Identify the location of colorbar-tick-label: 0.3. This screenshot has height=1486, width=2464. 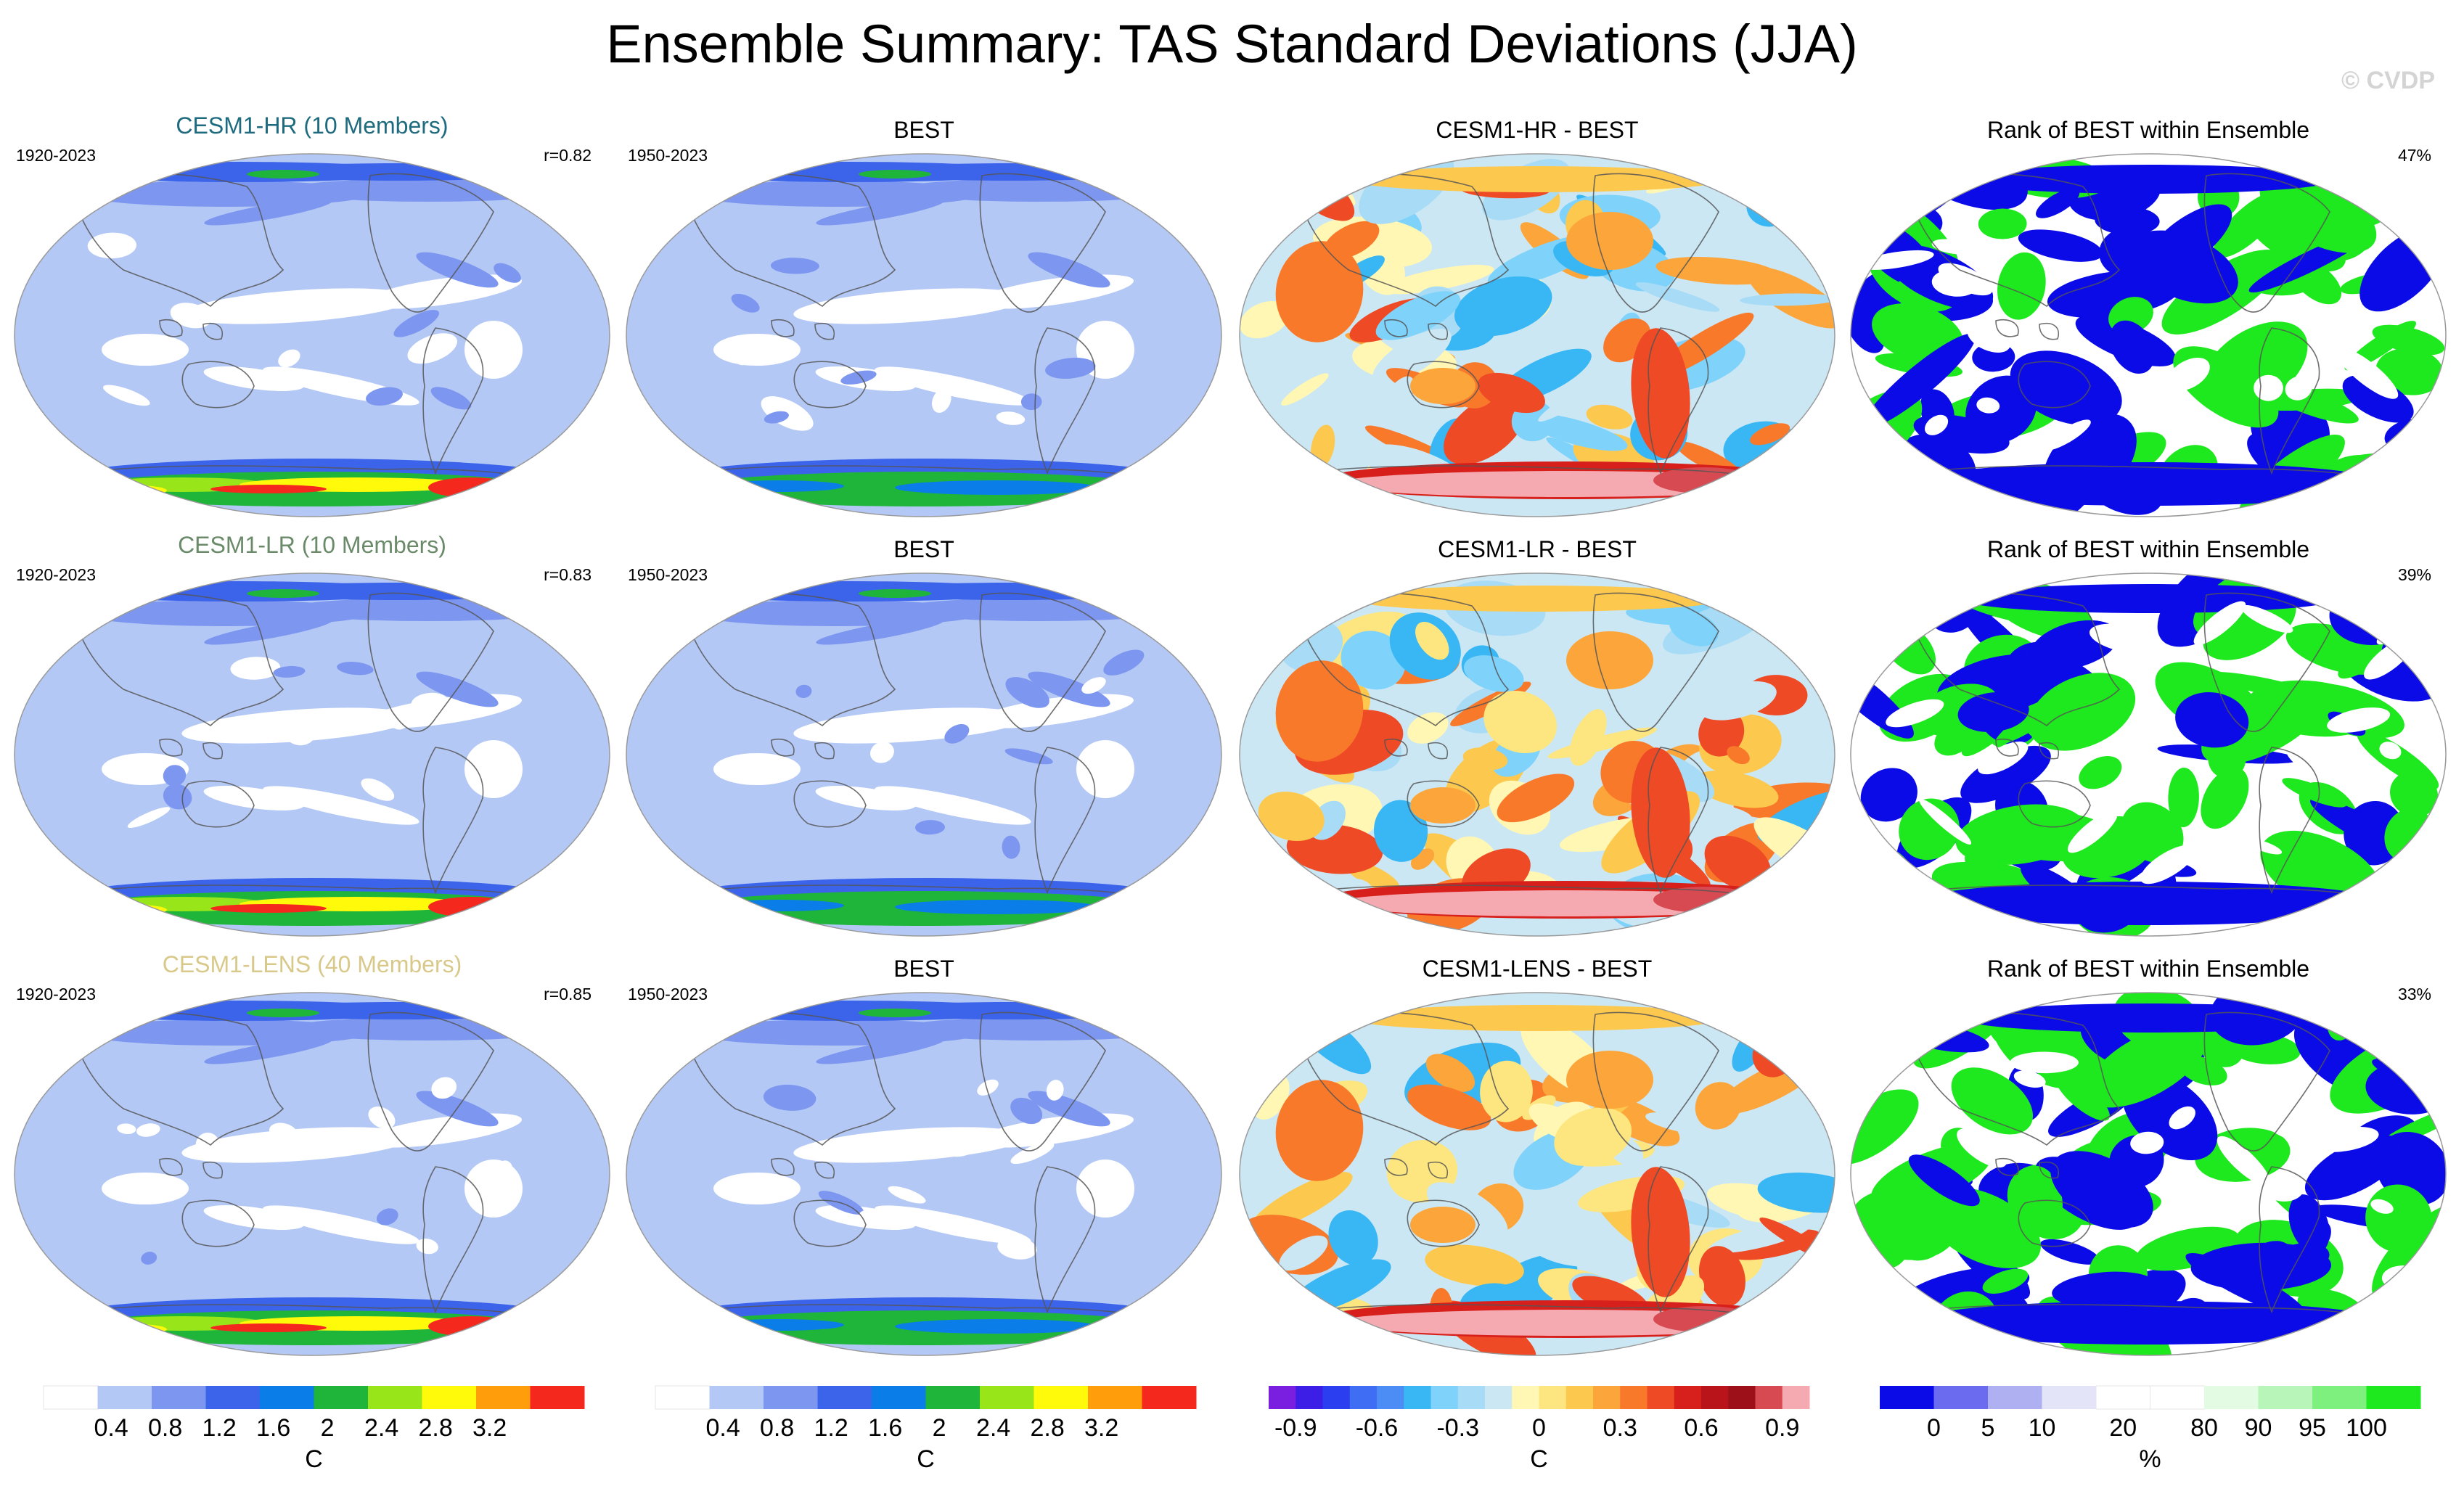
(1620, 1428).